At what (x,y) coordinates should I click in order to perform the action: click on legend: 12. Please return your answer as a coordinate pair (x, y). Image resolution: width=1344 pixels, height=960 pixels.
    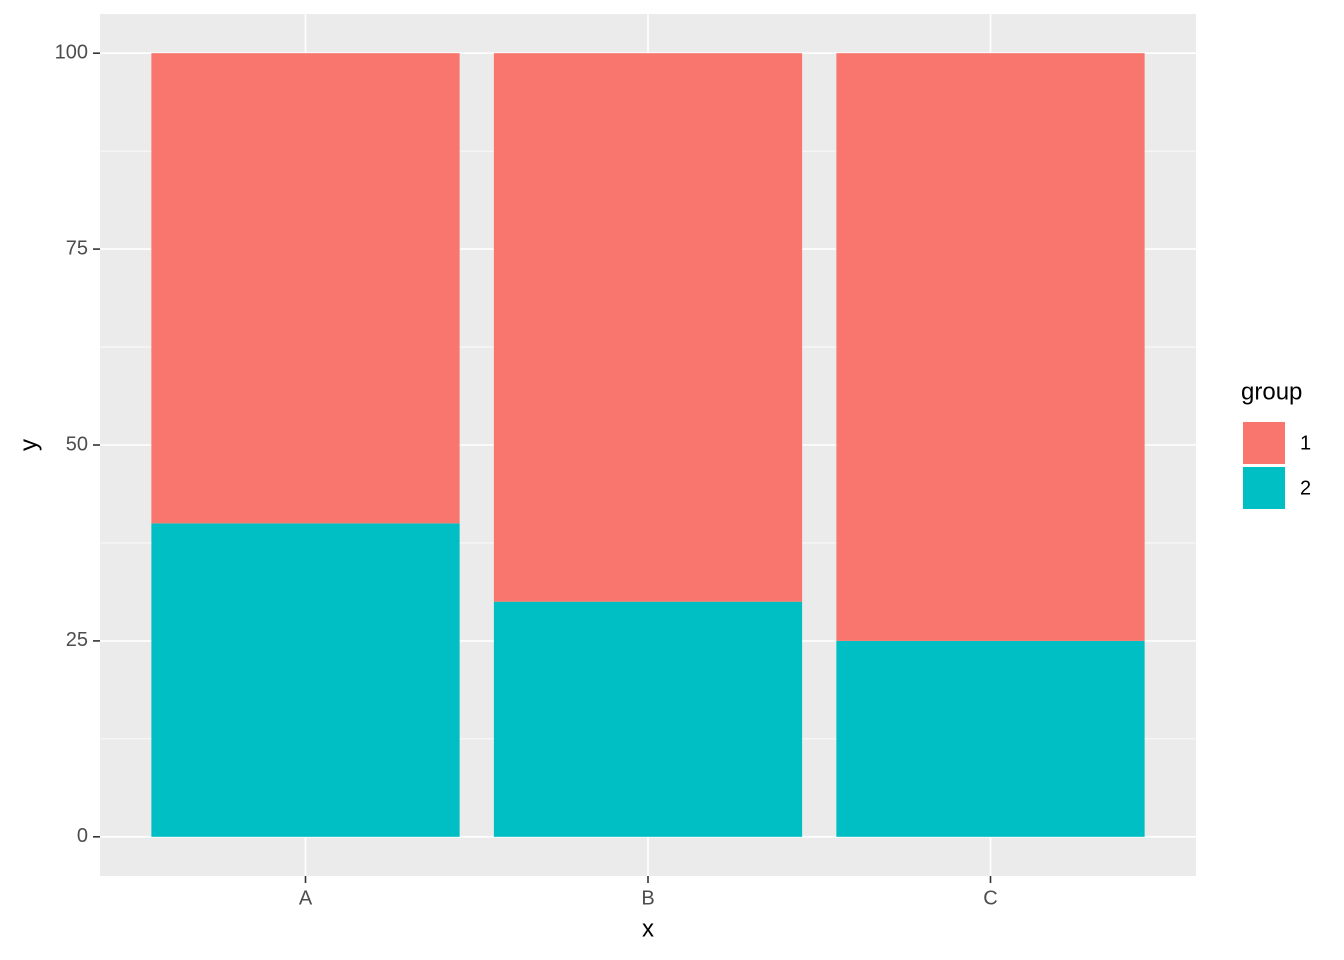
    Looking at the image, I should click on (1277, 465).